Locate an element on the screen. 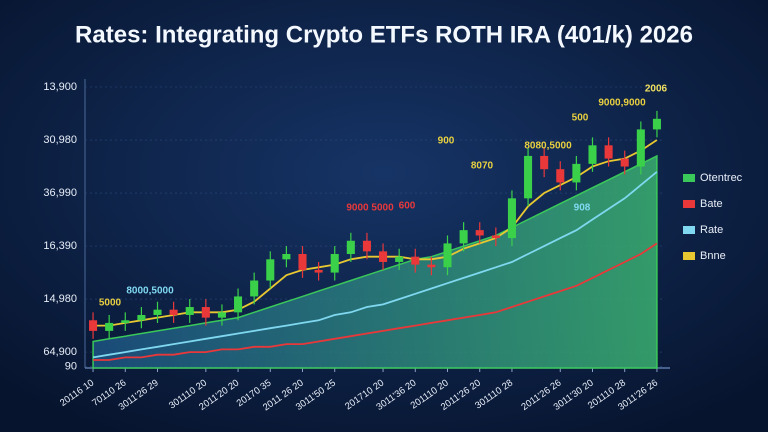  legend-label: Otentrec is located at coordinates (721, 178).